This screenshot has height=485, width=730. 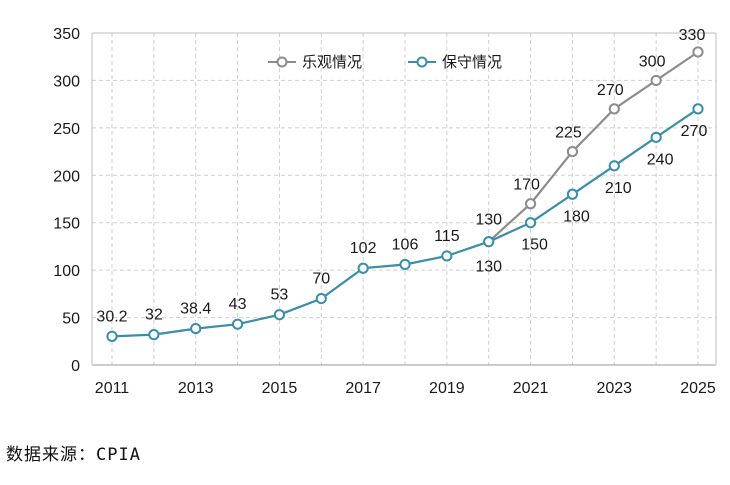 What do you see at coordinates (196, 388) in the screenshot?
I see `x-tick-label: 2013` at bounding box center [196, 388].